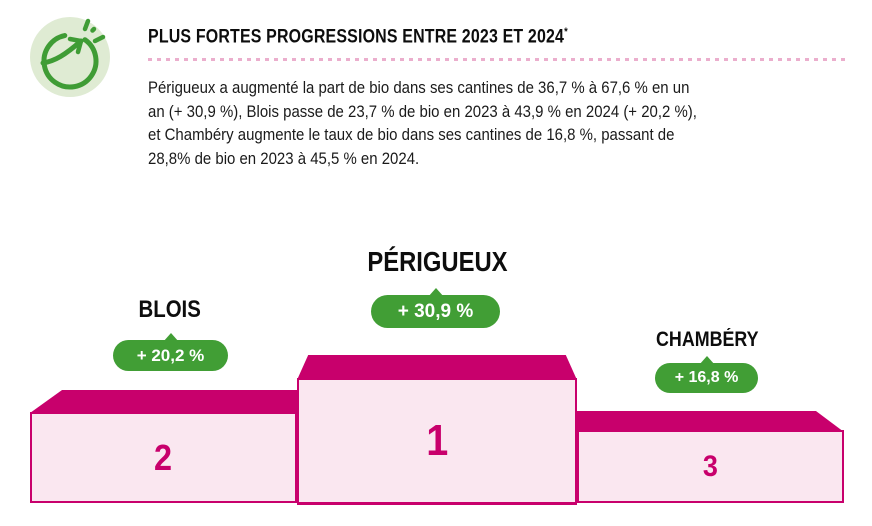 The image size is (872, 526). What do you see at coordinates (170, 355) in the screenshot?
I see `progress-badge-blois: + 20,2 %` at bounding box center [170, 355].